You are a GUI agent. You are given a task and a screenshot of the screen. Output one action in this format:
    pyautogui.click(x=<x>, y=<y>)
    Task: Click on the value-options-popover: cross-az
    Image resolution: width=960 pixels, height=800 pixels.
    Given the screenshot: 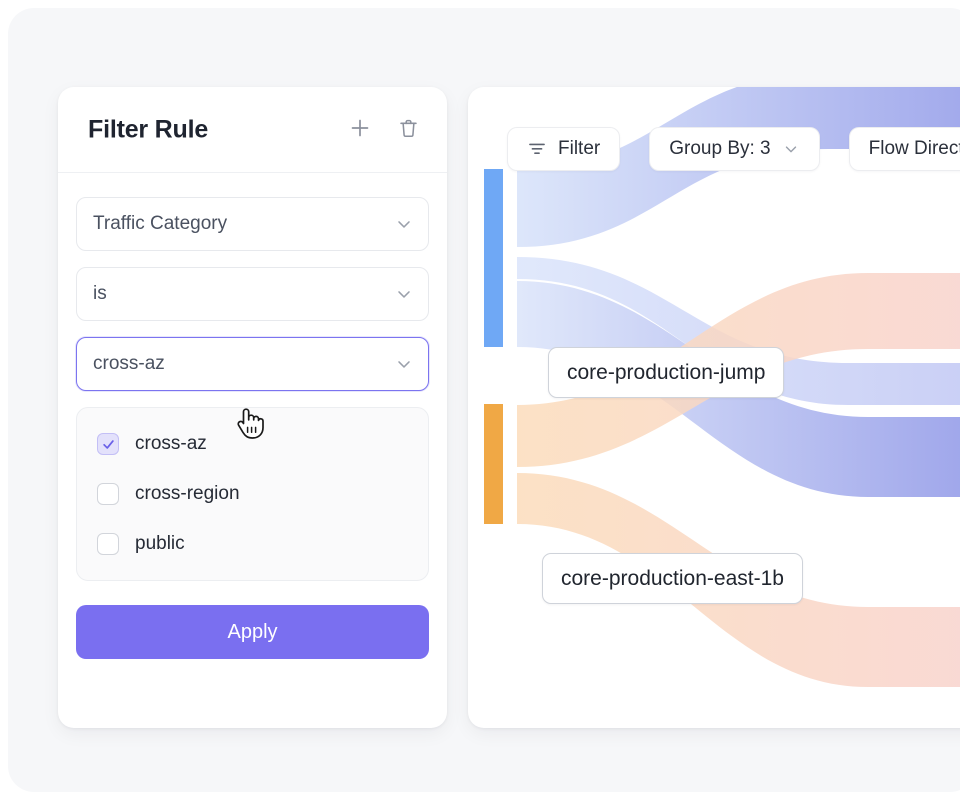 What is the action you would take?
    pyautogui.click(x=252, y=494)
    